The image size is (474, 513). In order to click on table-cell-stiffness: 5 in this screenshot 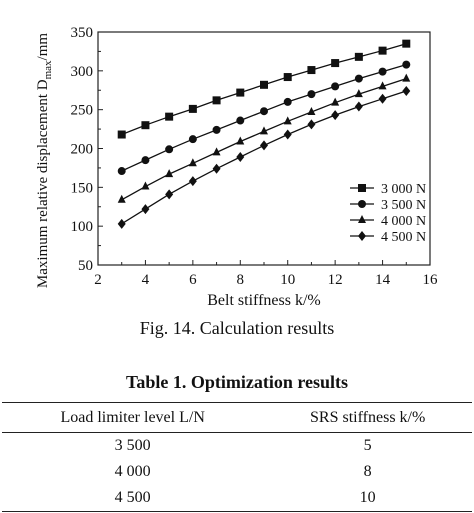, I will do `click(367, 445)`.